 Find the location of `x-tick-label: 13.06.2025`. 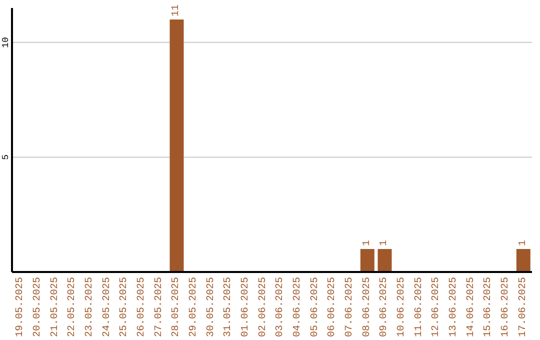

x-tick-label: 13.06.2025 is located at coordinates (454, 307).